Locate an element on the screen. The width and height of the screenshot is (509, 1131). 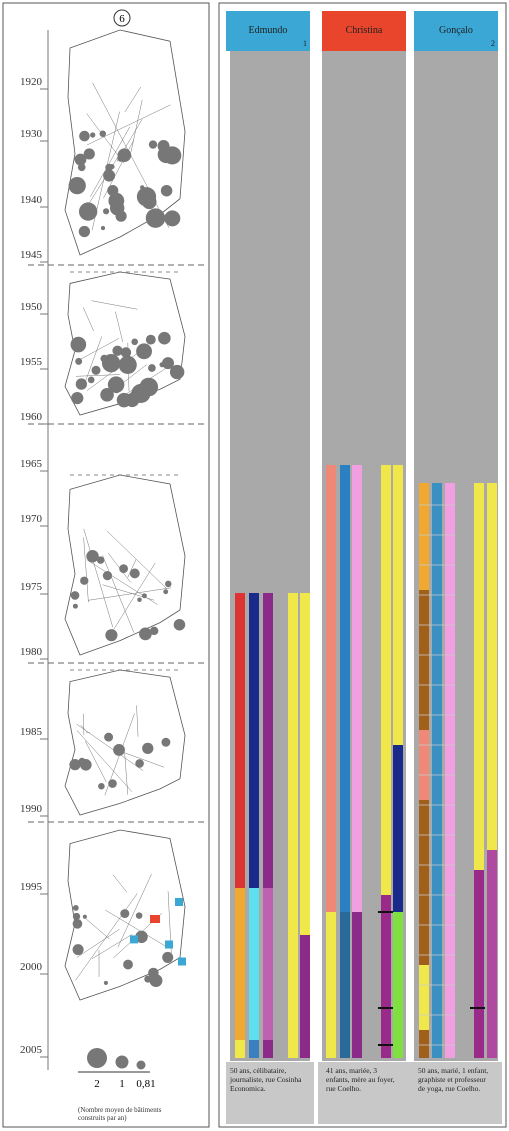
year-label: 1955 is located at coordinates (31, 362).